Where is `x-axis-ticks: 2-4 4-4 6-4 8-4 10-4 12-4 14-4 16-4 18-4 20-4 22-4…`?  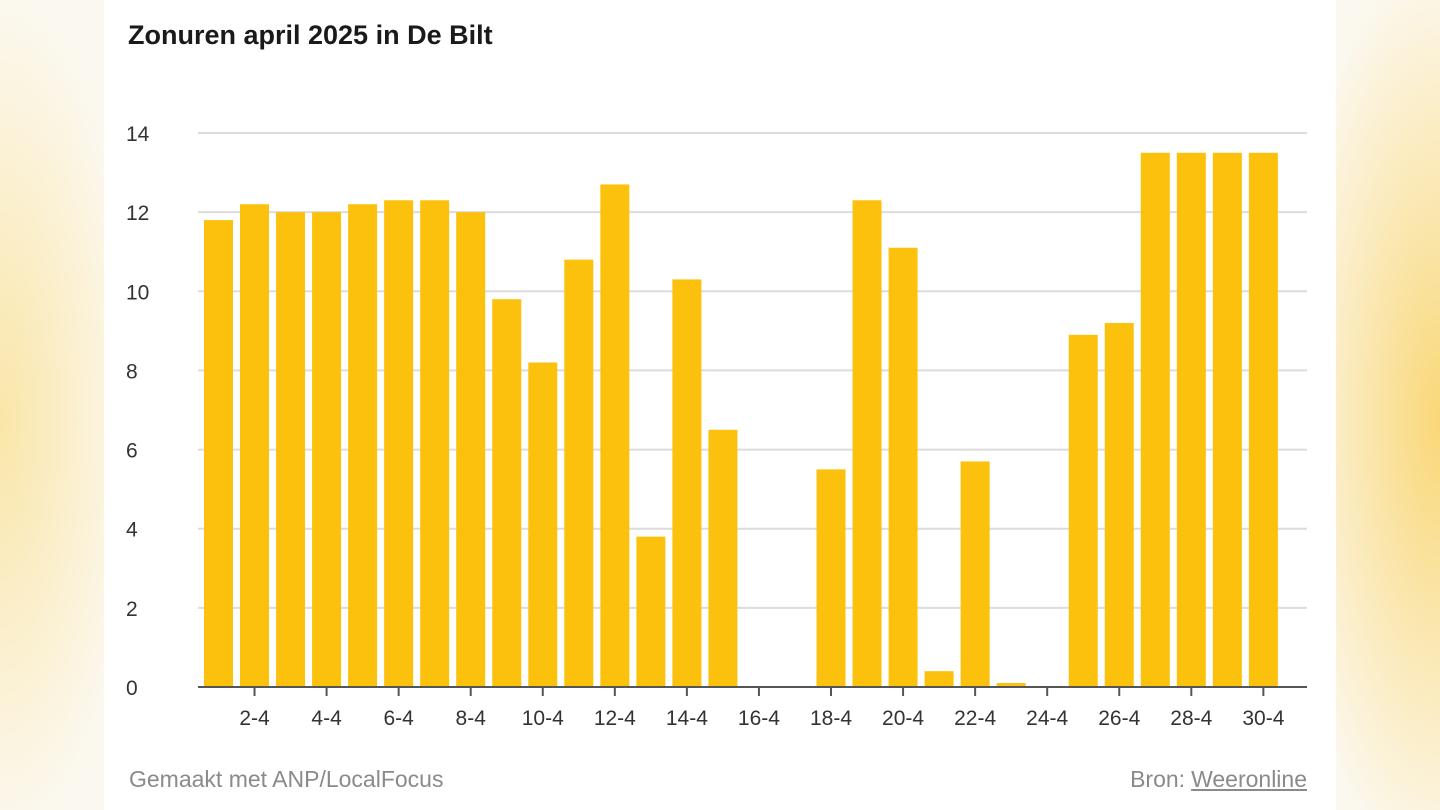 x-axis-ticks: 2-4 4-4 6-4 8-4 10-4 12-4 14-4 16-4 18-4 20-4 22-4… is located at coordinates (762, 708).